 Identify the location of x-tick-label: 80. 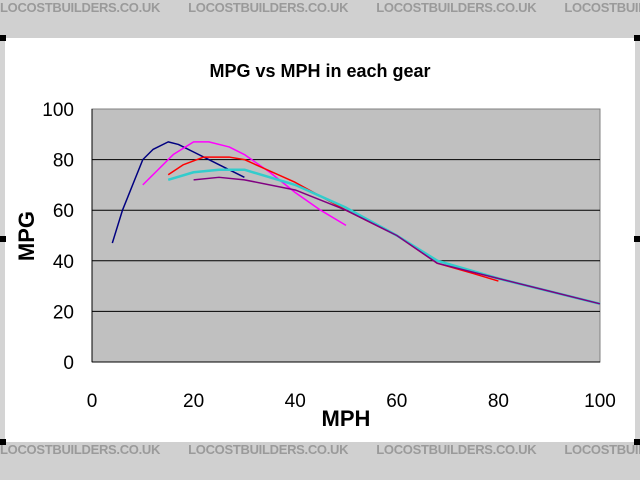
(498, 401).